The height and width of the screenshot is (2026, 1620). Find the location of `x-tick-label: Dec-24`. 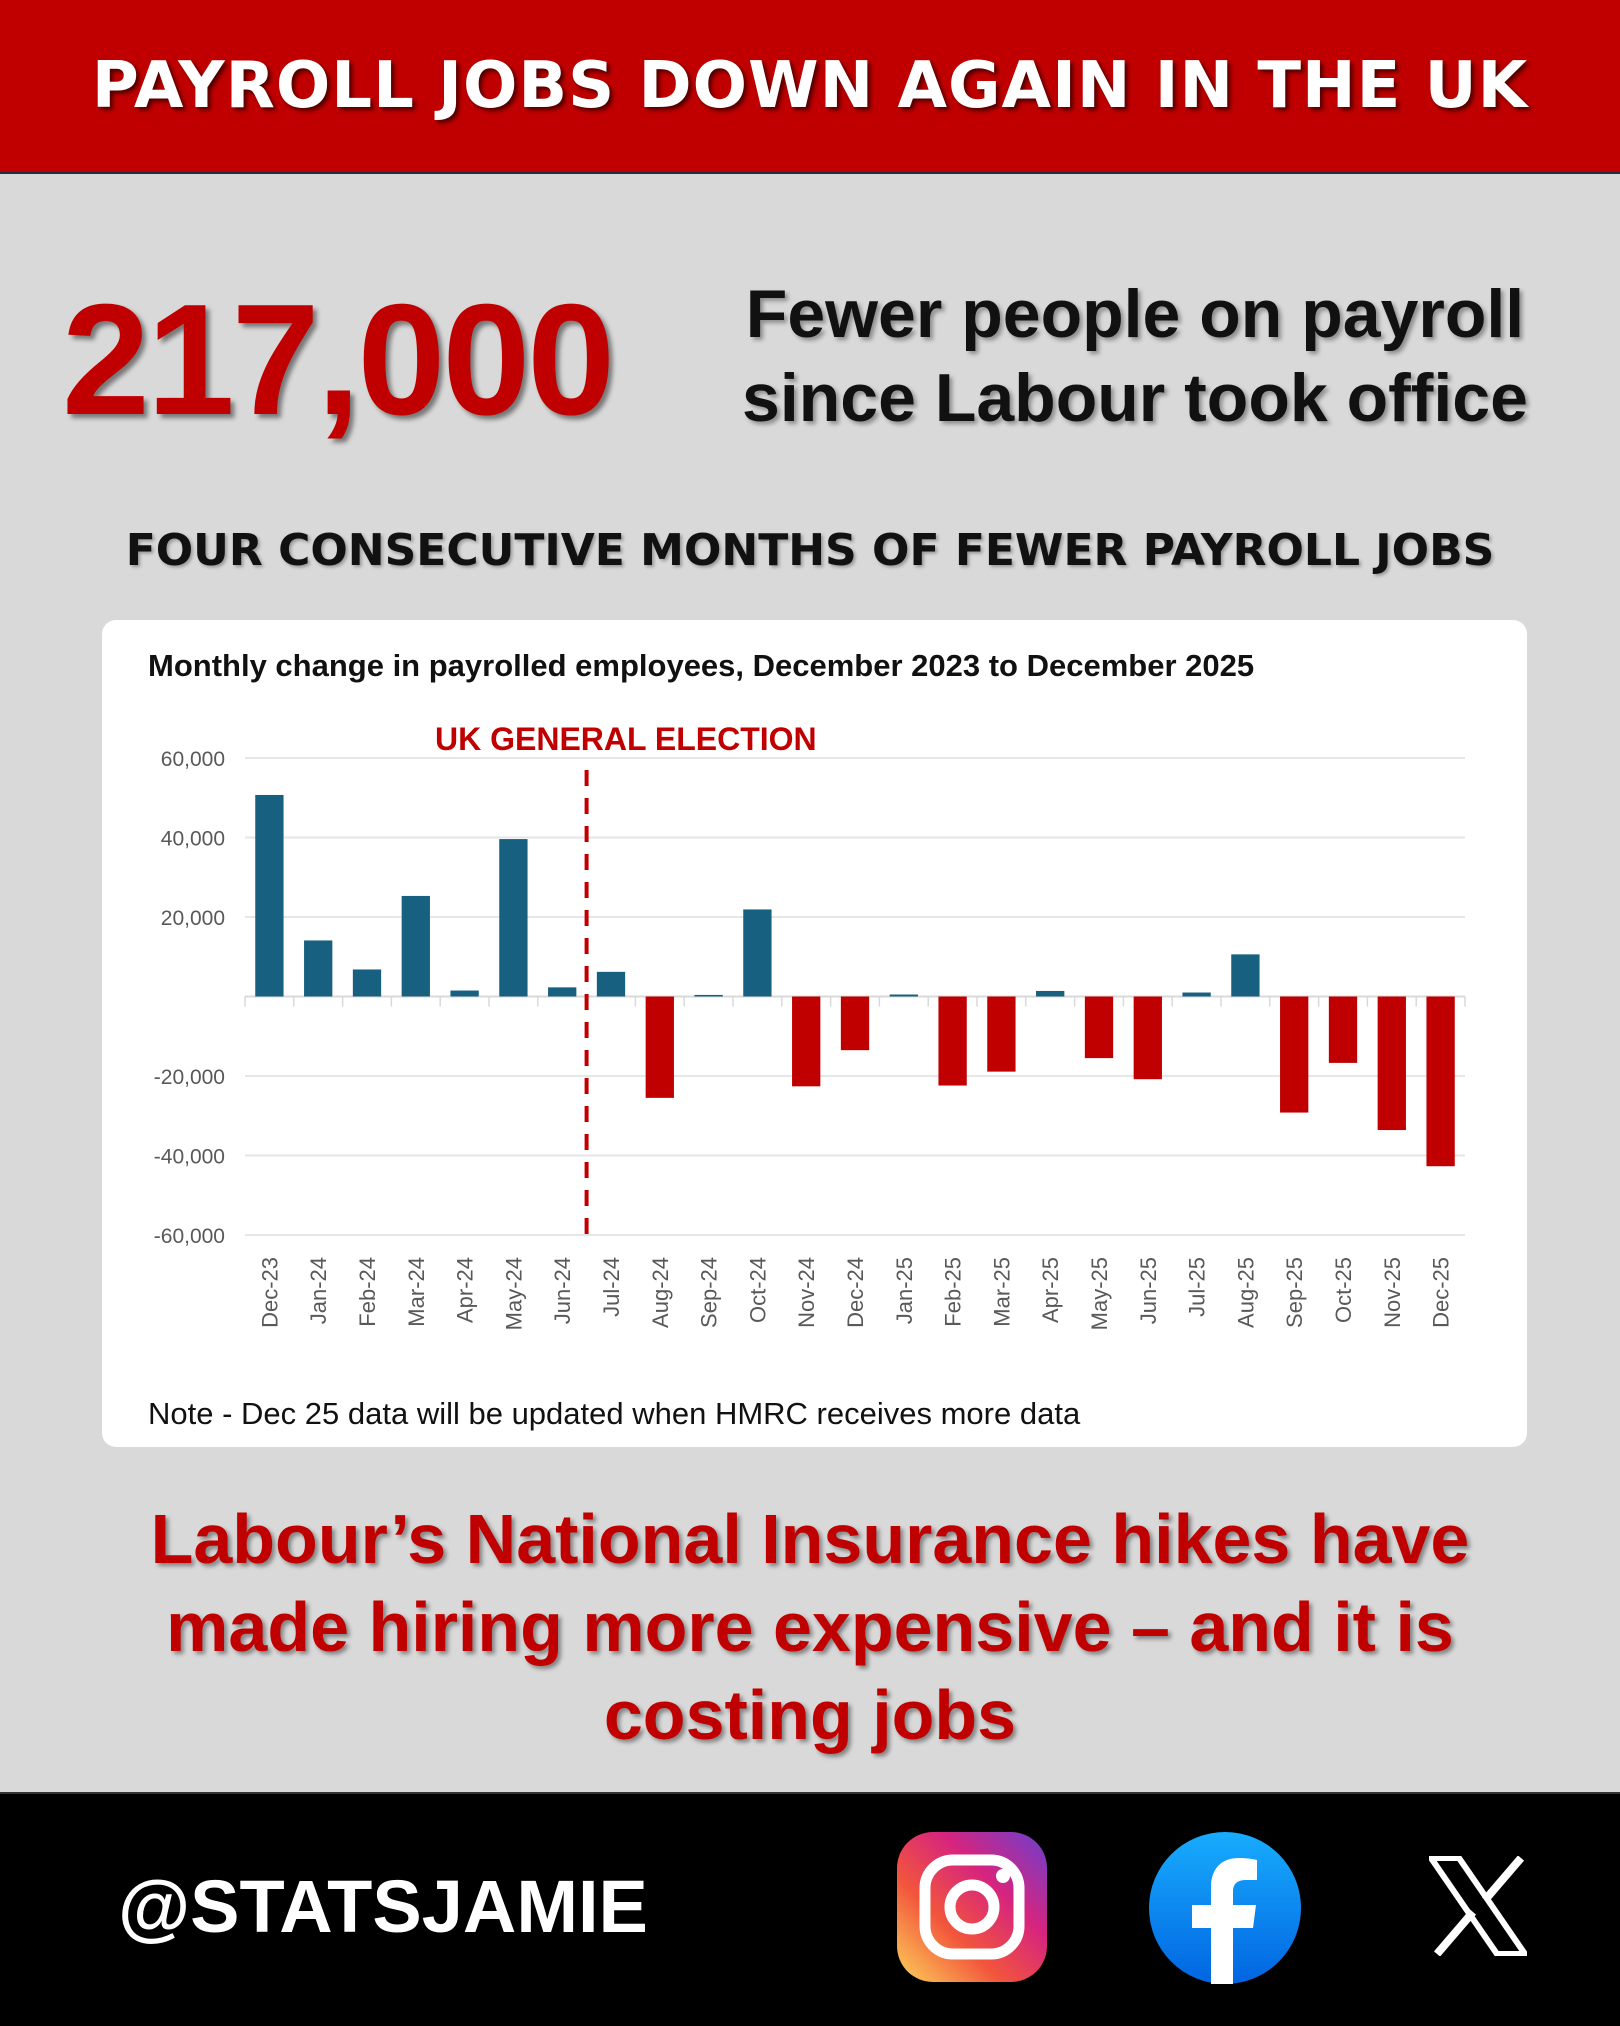

x-tick-label: Dec-24 is located at coordinates (855, 1292).